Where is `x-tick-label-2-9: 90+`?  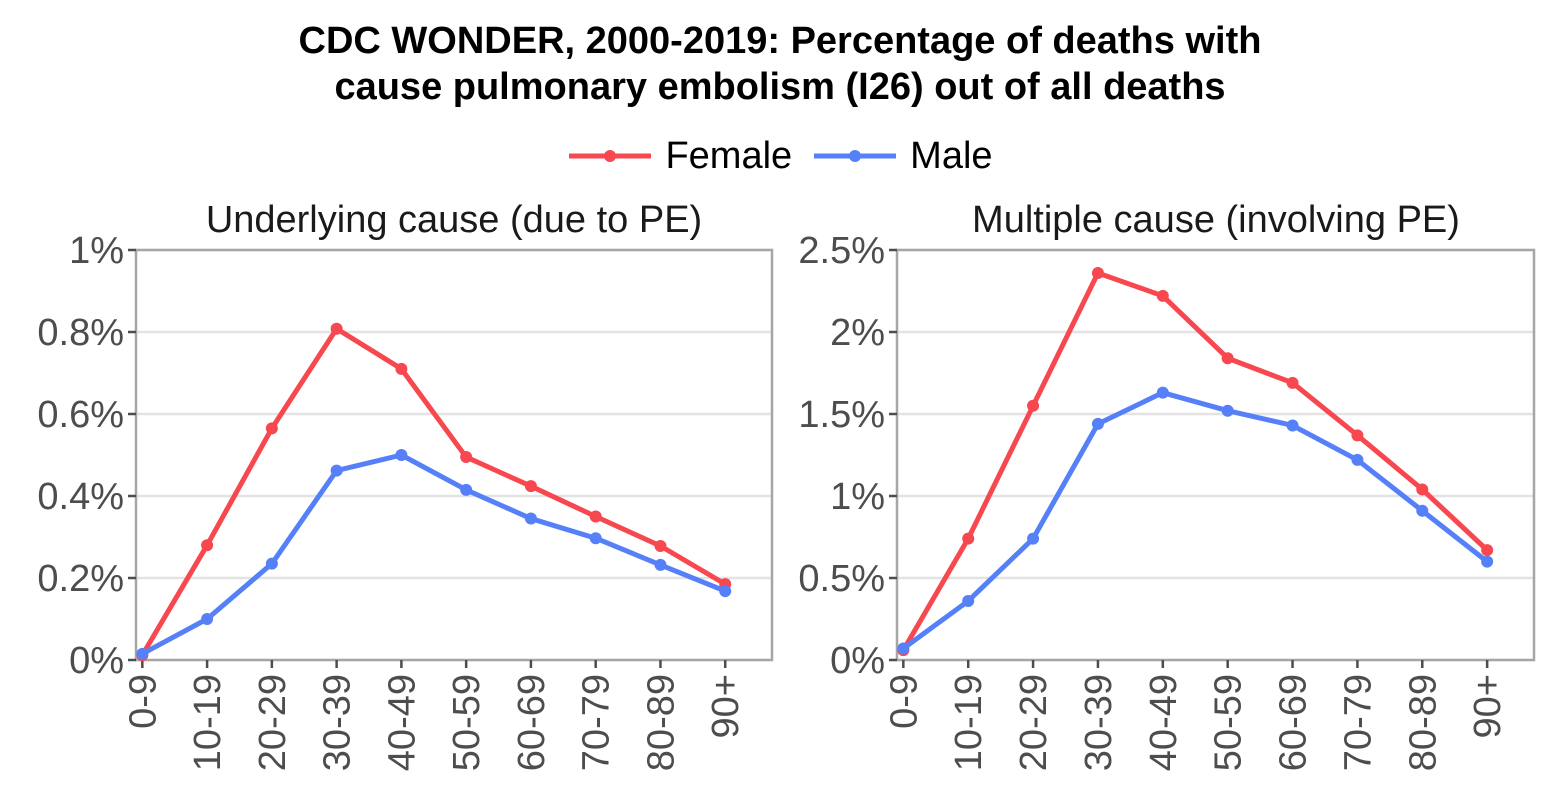 x-tick-label-2-9: 90+ is located at coordinates (1488, 706).